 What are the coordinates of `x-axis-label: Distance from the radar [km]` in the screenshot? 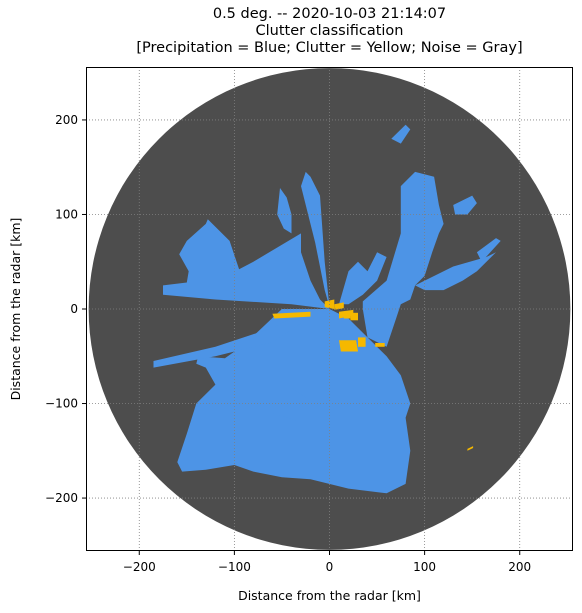 It's located at (329, 595).